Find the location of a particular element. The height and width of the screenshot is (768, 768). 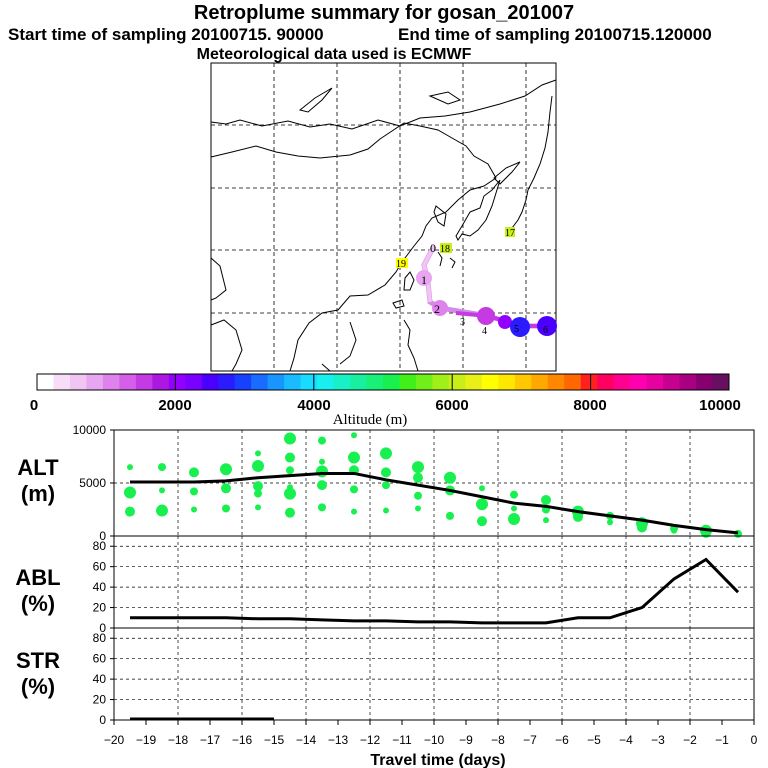

x-tick-label: −5 is located at coordinates (594, 740).